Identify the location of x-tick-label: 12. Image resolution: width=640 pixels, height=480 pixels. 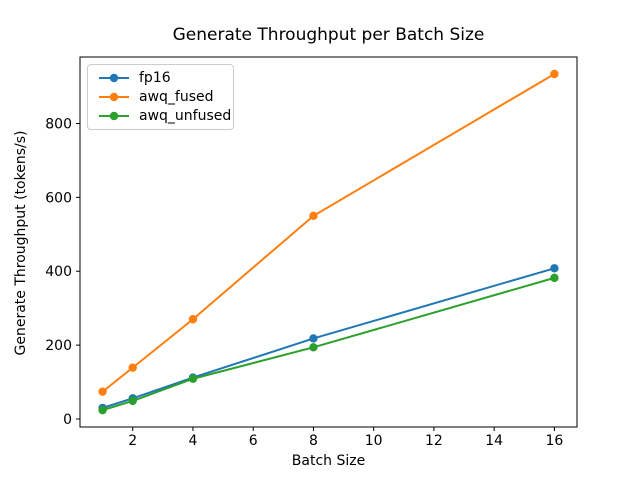
(434, 441).